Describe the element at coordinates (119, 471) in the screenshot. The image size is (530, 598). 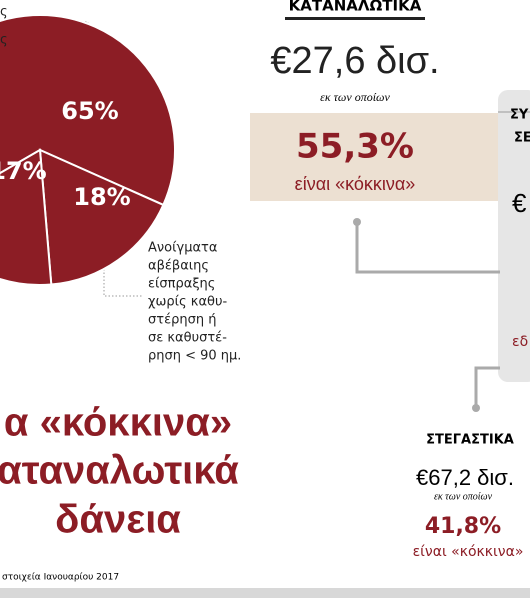
I see `title: αταναλωτικά` at that location.